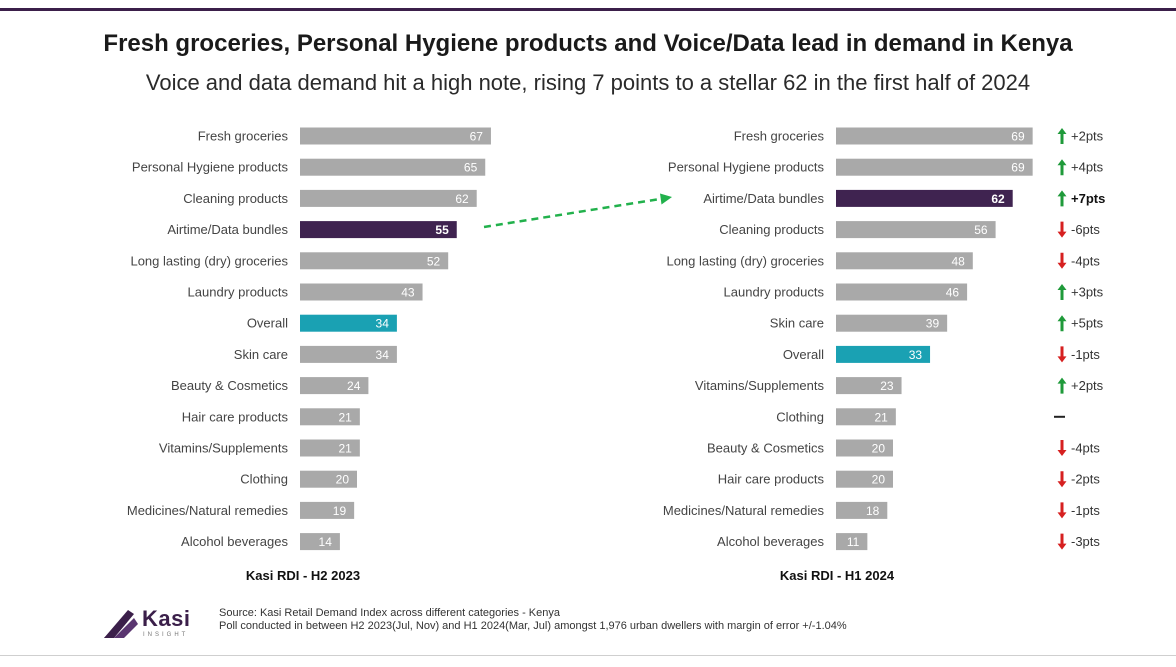 This screenshot has width=1176, height=667. Describe the element at coordinates (572, 213) in the screenshot. I see `connector-arrow` at that location.